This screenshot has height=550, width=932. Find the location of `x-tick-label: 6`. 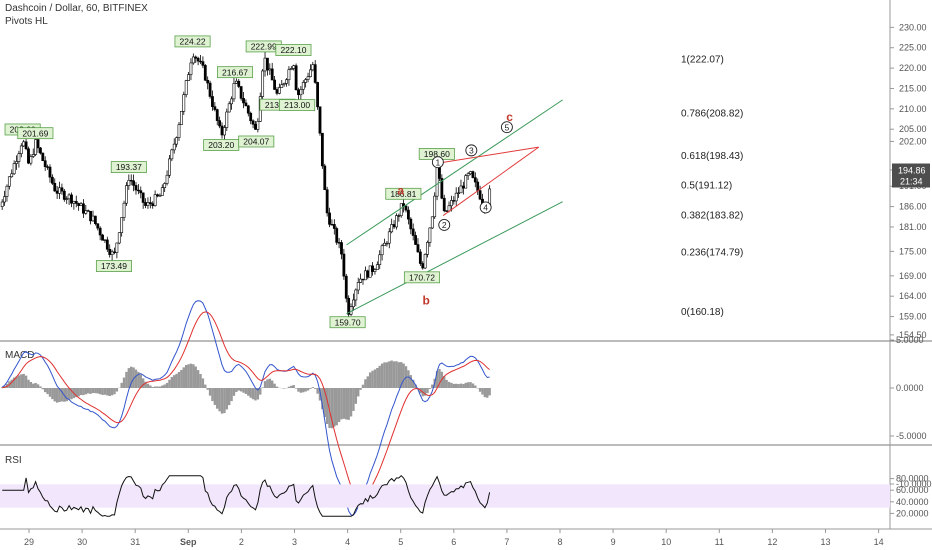

x-tick-label: 6 is located at coordinates (453, 542).